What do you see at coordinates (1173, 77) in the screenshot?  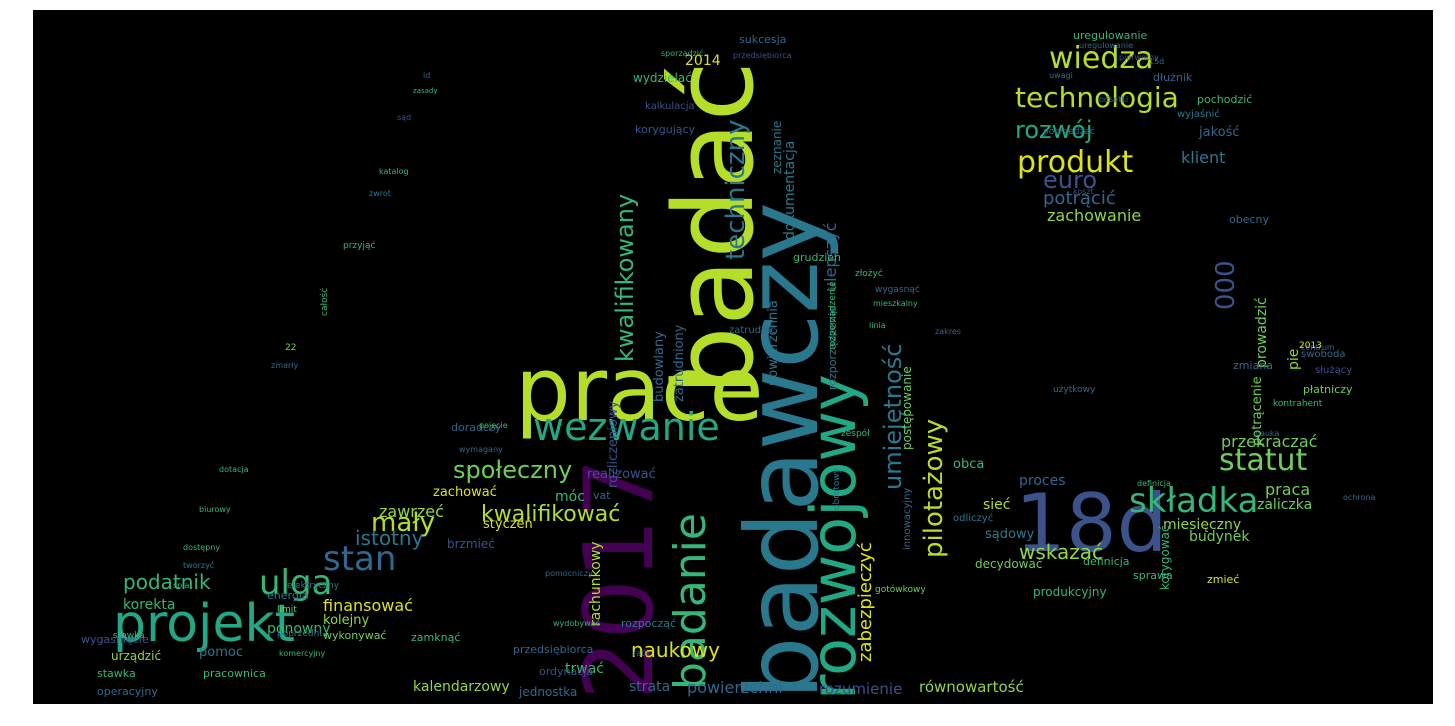 I see `word-dluznik: dłużnik` at bounding box center [1173, 77].